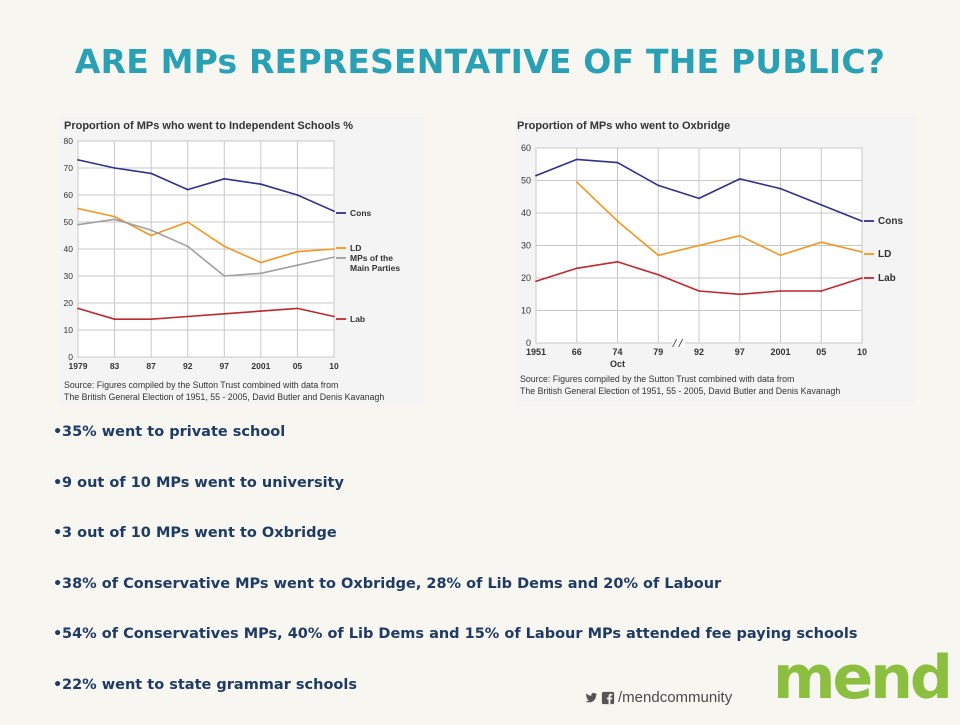 This screenshot has height=725, width=960. What do you see at coordinates (69, 276) in the screenshot?
I see `y-tick-label: 30` at bounding box center [69, 276].